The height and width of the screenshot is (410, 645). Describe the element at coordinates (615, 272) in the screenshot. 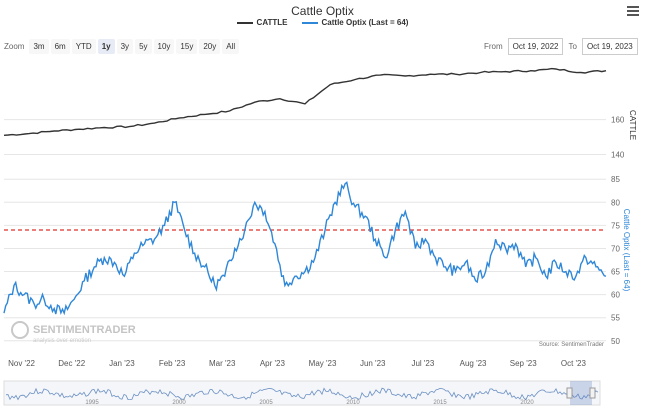

I see `optix-y-tick-label: 65` at that location.